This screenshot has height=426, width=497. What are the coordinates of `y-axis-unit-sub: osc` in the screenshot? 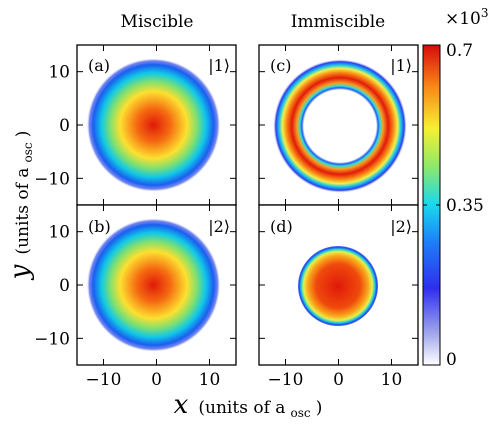 It's located at (28, 152).